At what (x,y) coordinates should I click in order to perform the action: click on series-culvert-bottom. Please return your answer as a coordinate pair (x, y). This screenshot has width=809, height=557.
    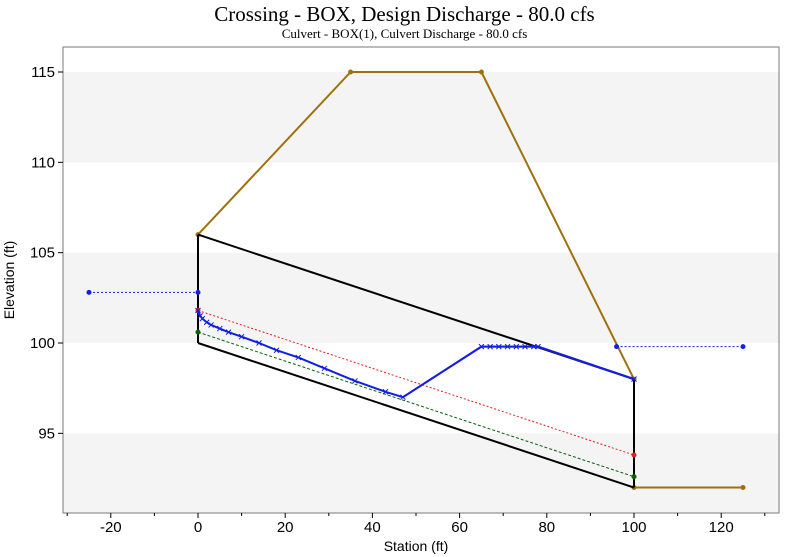
    Looking at the image, I should click on (416, 415).